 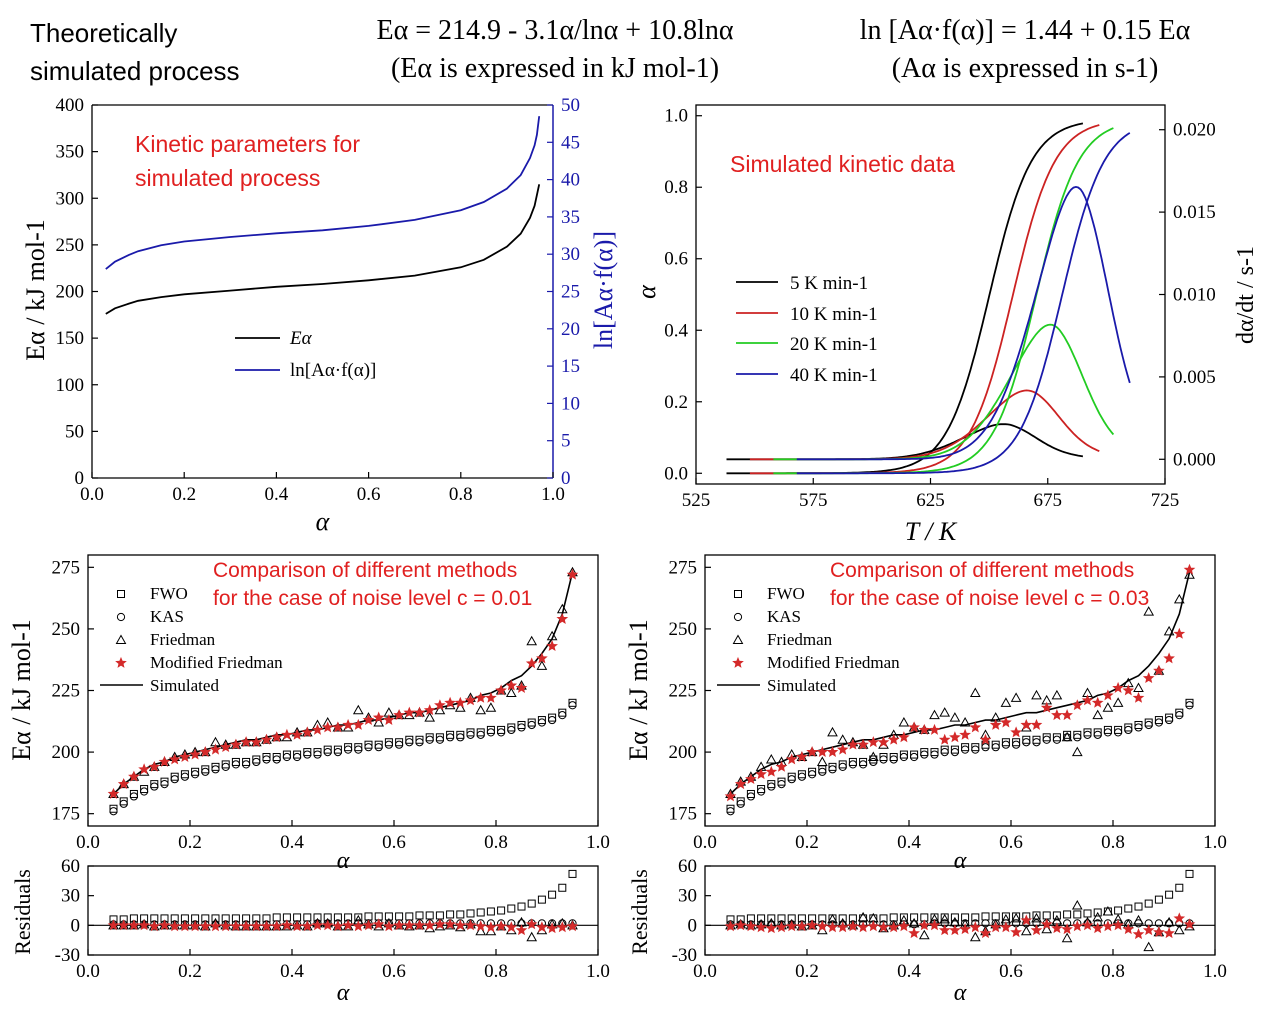 What do you see at coordinates (676, 187) in the screenshot?
I see `chart2-y-tick-label: 0.8` at bounding box center [676, 187].